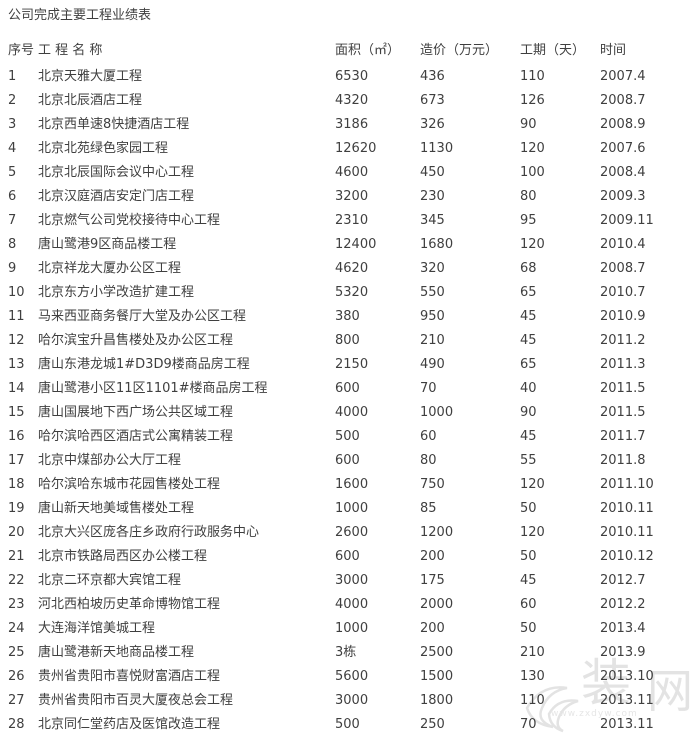  I want to click on table-header-row: 序号 工 程 名 称 面积（㎡） 造价（万元） 工期（天） 时间, so click(347, 51).